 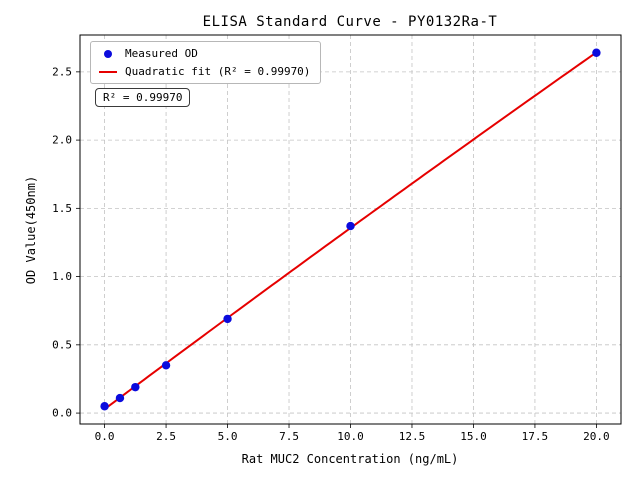 What do you see at coordinates (62, 344) in the screenshot?
I see `y-tick-label: 0.5` at bounding box center [62, 344].